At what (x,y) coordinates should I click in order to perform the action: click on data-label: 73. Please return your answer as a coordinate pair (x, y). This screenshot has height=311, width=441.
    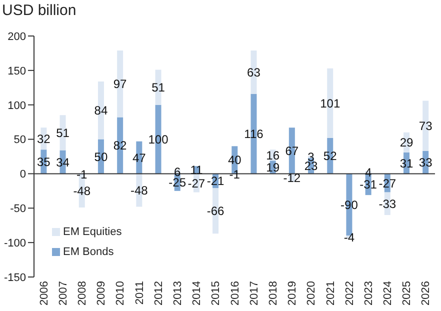
    Looking at the image, I should click on (425, 126).